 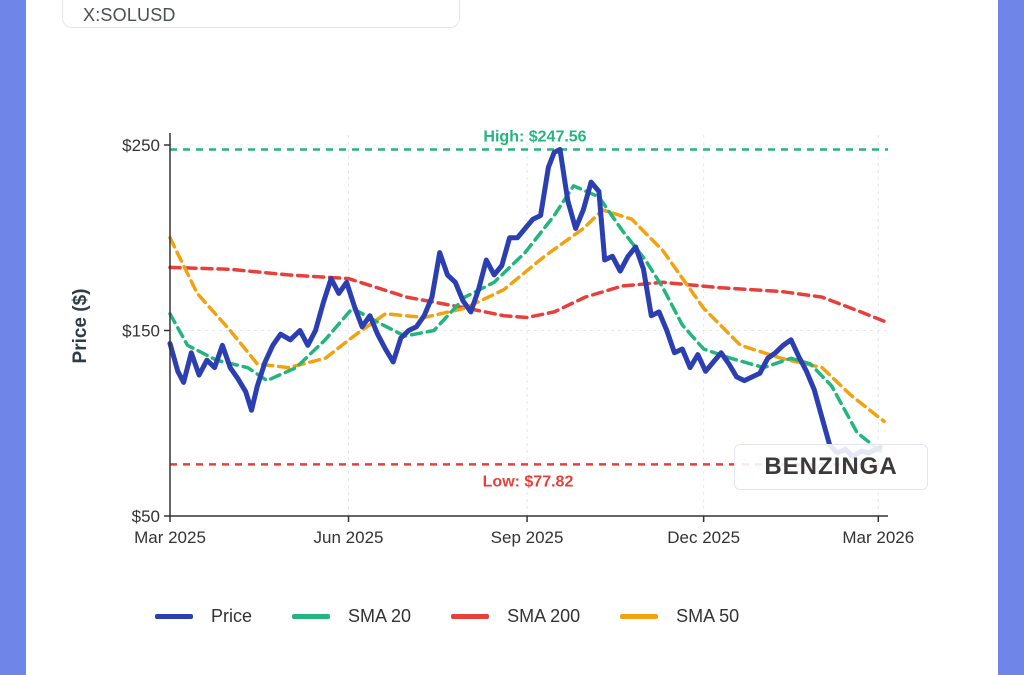 I want to click on x-tick-label: Sep 2025, so click(x=527, y=537).